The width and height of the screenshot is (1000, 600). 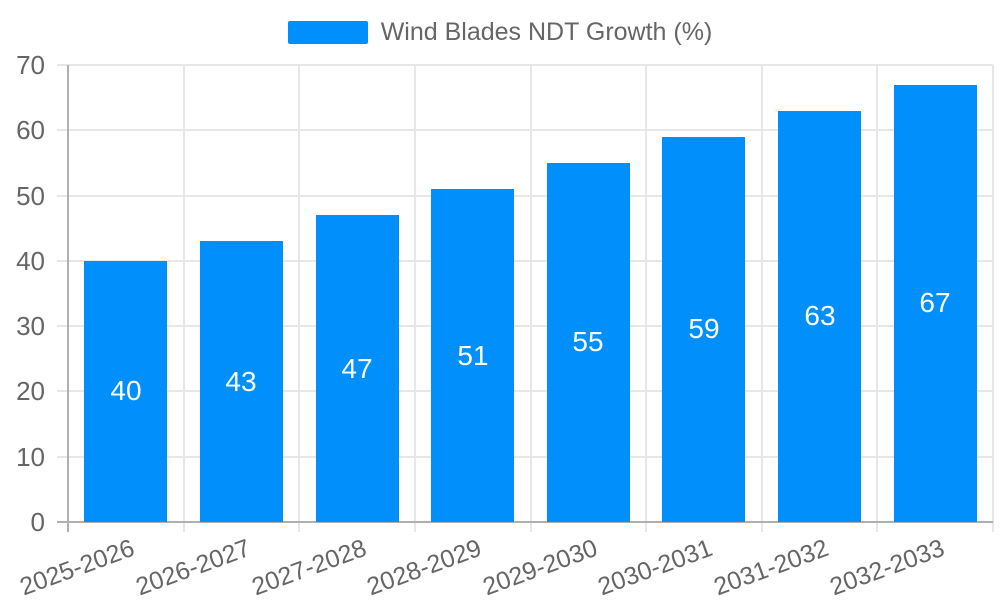 What do you see at coordinates (68, 298) in the screenshot?
I see `y-axis-line` at bounding box center [68, 298].